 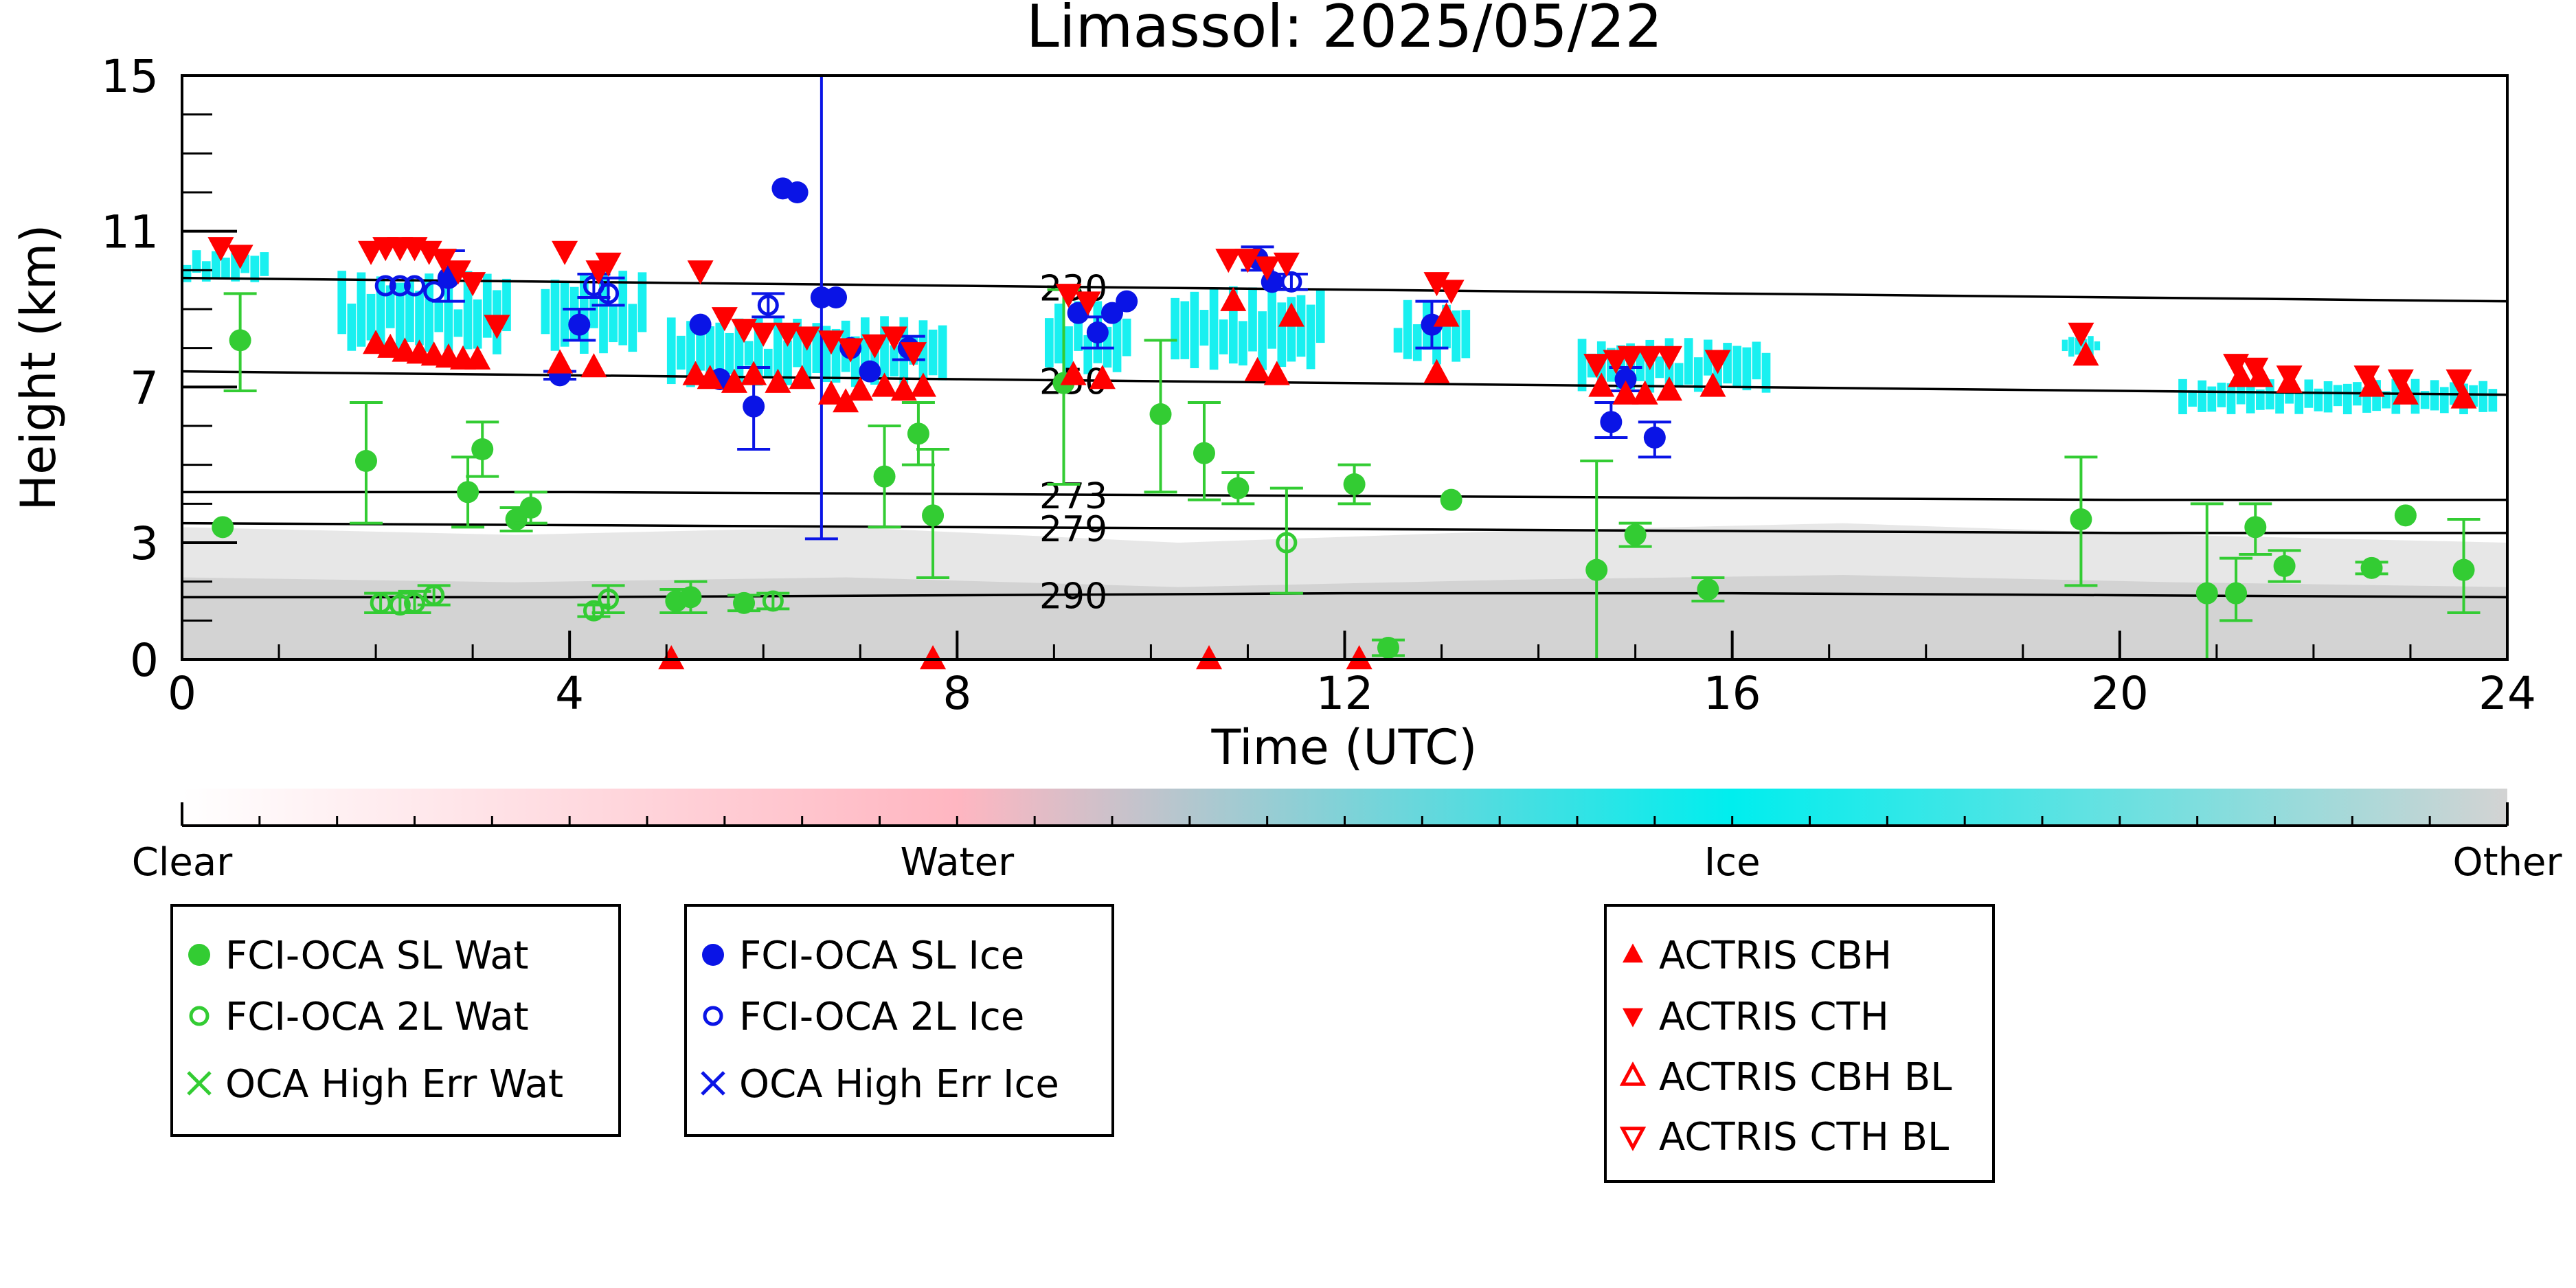 I want to click on ice-cloud-region, so click(x=2338, y=397).